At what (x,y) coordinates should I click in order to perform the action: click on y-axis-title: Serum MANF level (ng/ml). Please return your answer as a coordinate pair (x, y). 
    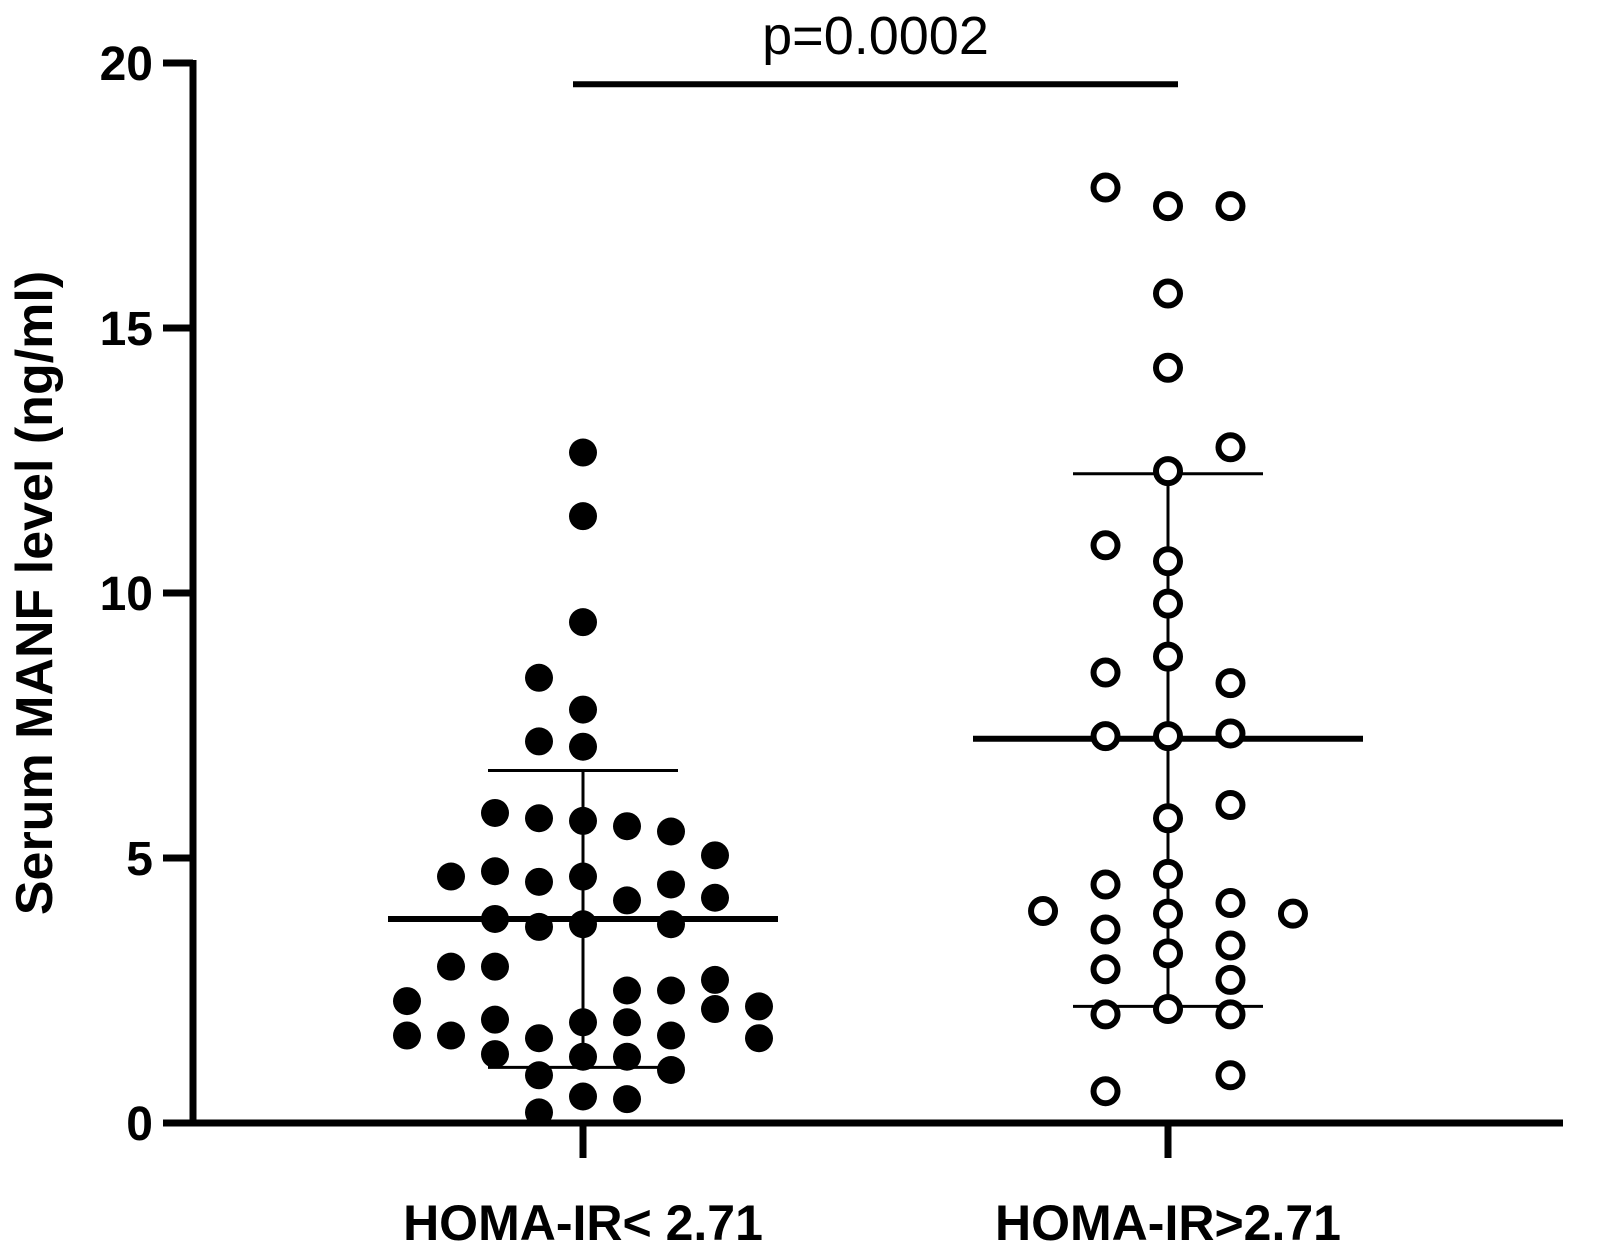
    Looking at the image, I should click on (35, 593).